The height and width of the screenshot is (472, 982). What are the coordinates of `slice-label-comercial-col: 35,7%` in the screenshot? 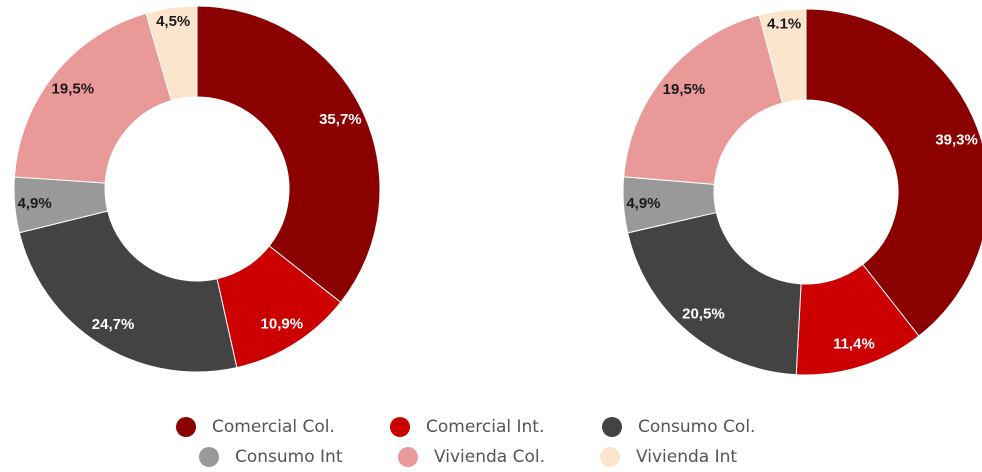 It's located at (340, 119).